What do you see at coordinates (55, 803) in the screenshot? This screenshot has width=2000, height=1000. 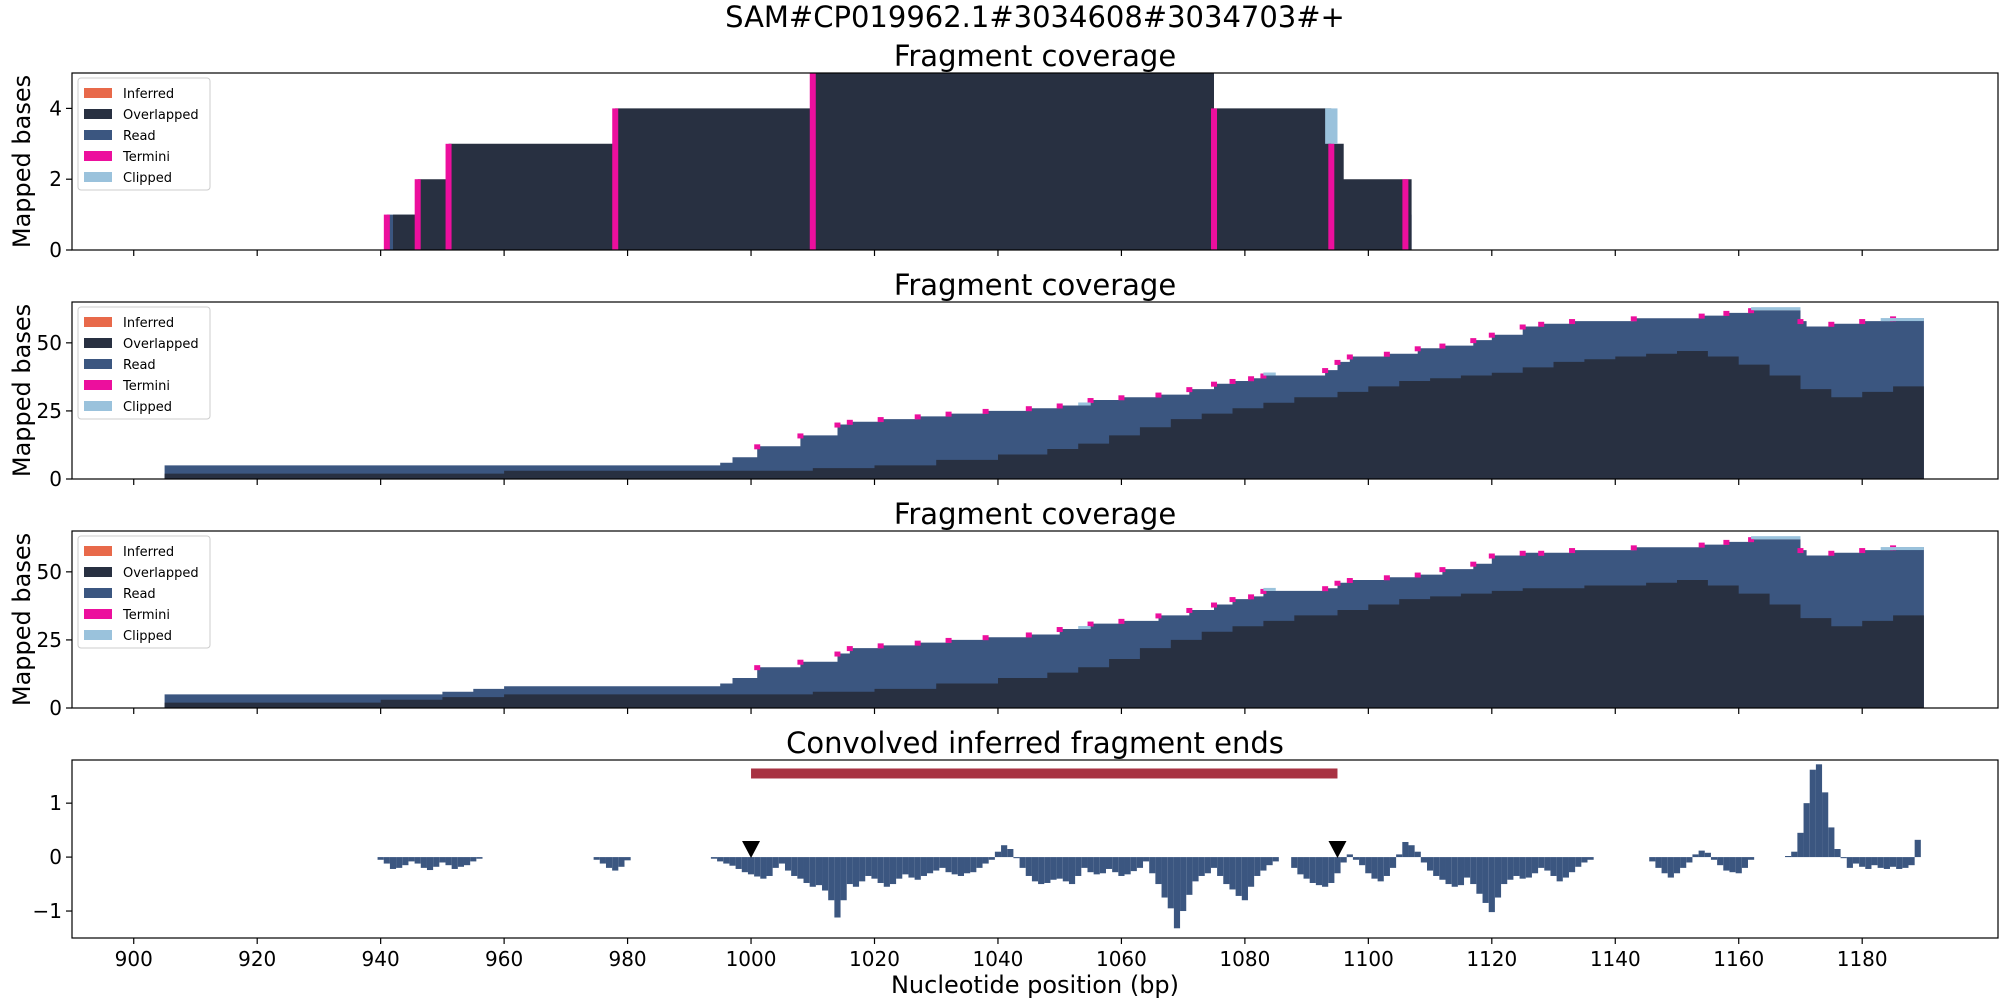 I see `y-tick-label: 1` at bounding box center [55, 803].